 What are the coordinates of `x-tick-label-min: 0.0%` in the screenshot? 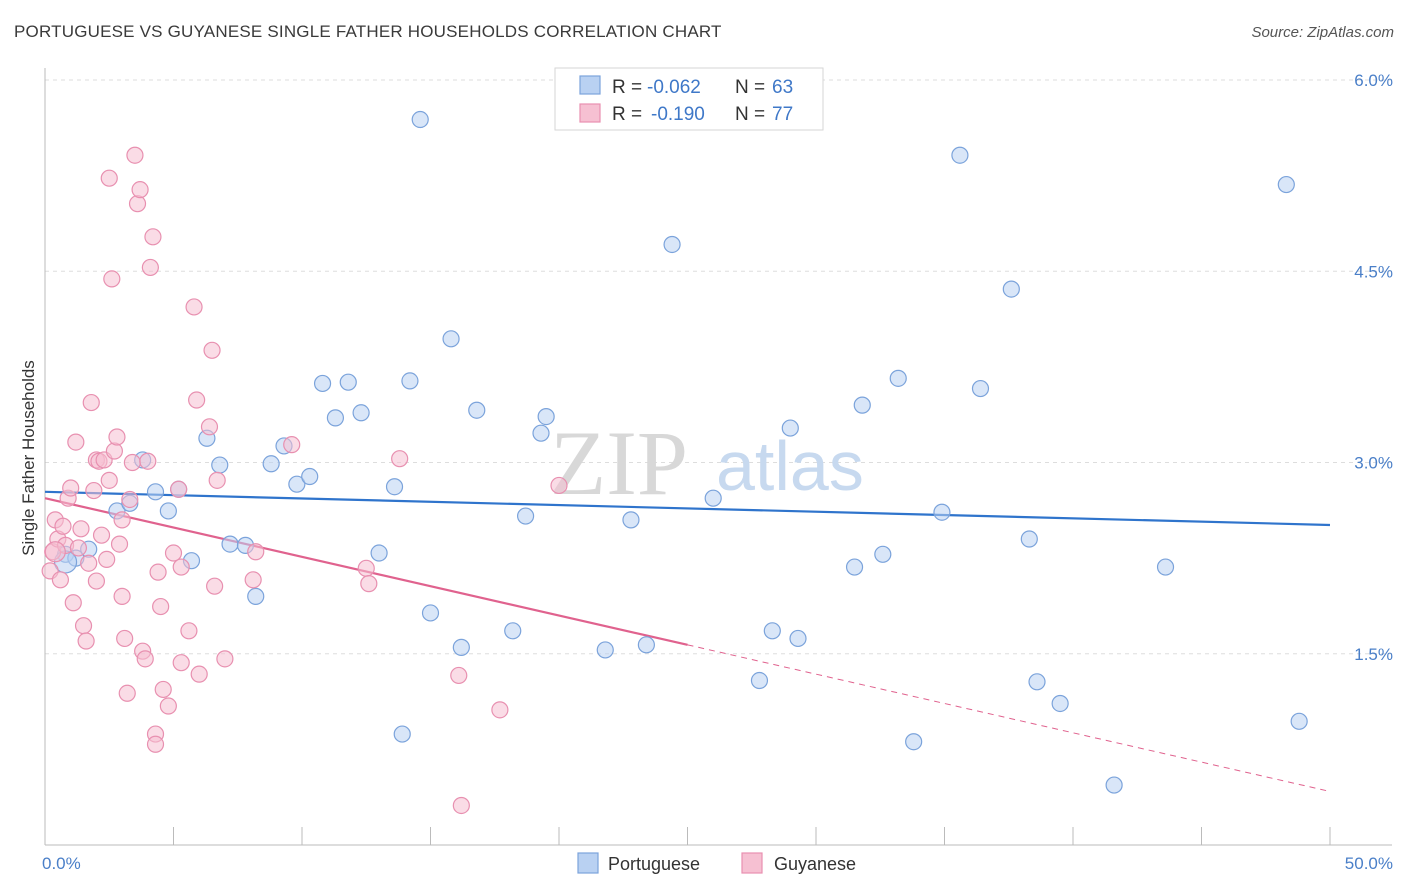 It's located at (61, 863).